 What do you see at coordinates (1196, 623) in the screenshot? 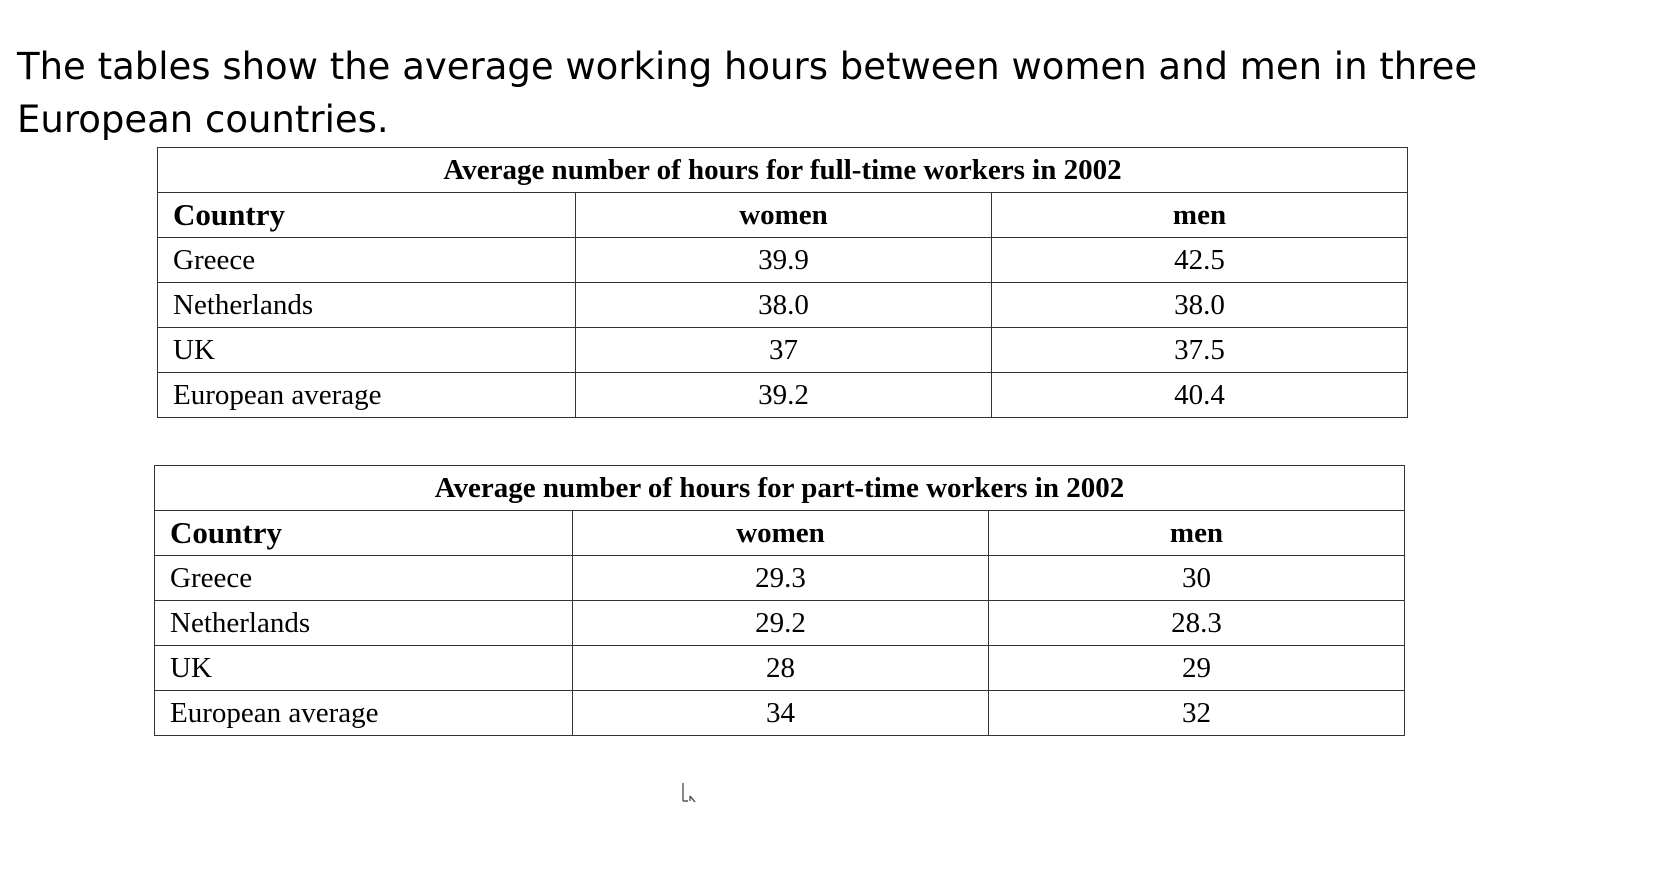
I see `men-hours-cell: 28.3` at bounding box center [1196, 623].